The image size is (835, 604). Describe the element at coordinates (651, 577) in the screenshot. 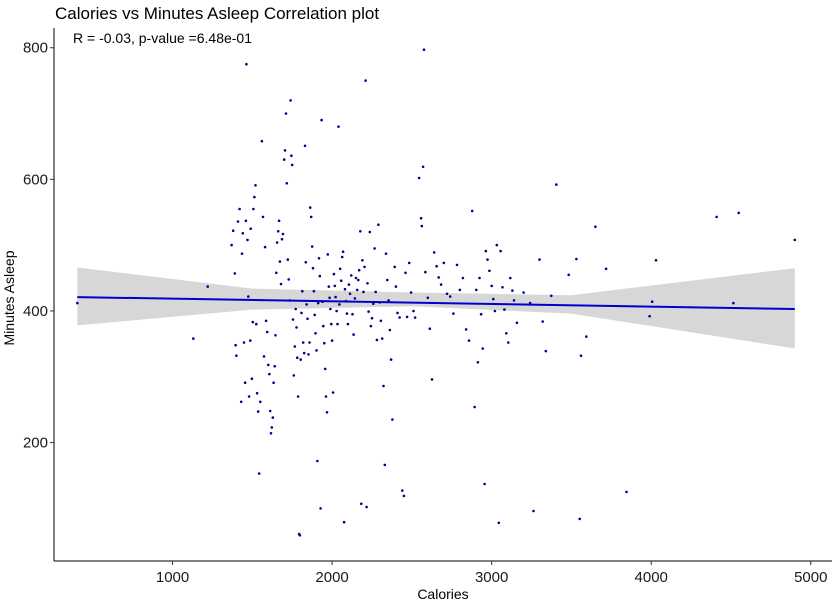

I see `x-tick-label: 4000` at that location.